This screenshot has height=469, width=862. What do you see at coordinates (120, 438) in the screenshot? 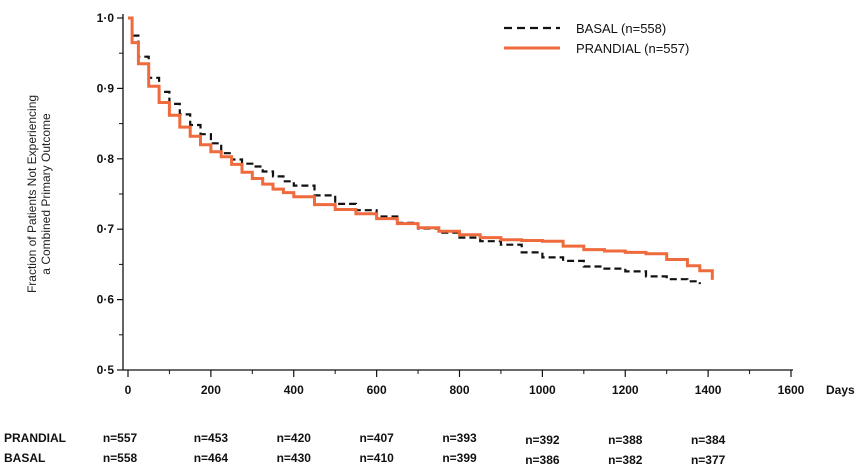
I see `risk-count: n=557` at bounding box center [120, 438].